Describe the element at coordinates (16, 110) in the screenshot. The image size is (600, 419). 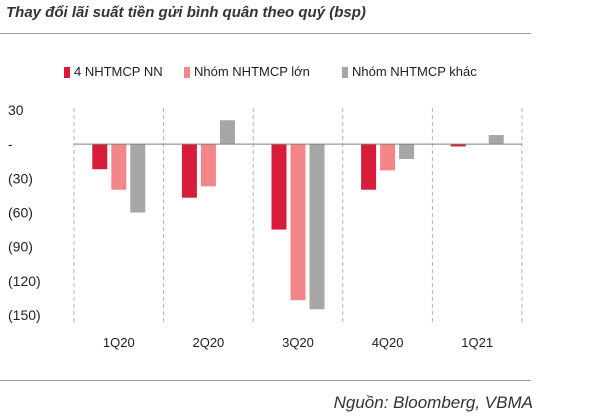
I see `y-tick-label: 30` at that location.